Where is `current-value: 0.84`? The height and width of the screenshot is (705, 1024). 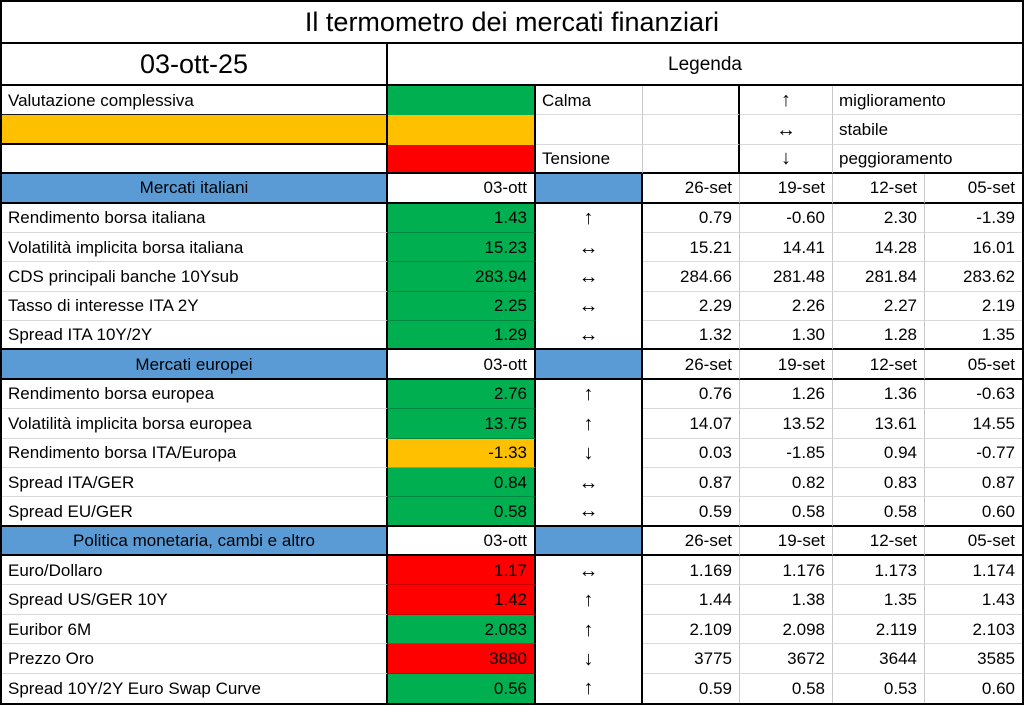
current-value: 0.84 is located at coordinates (462, 482).